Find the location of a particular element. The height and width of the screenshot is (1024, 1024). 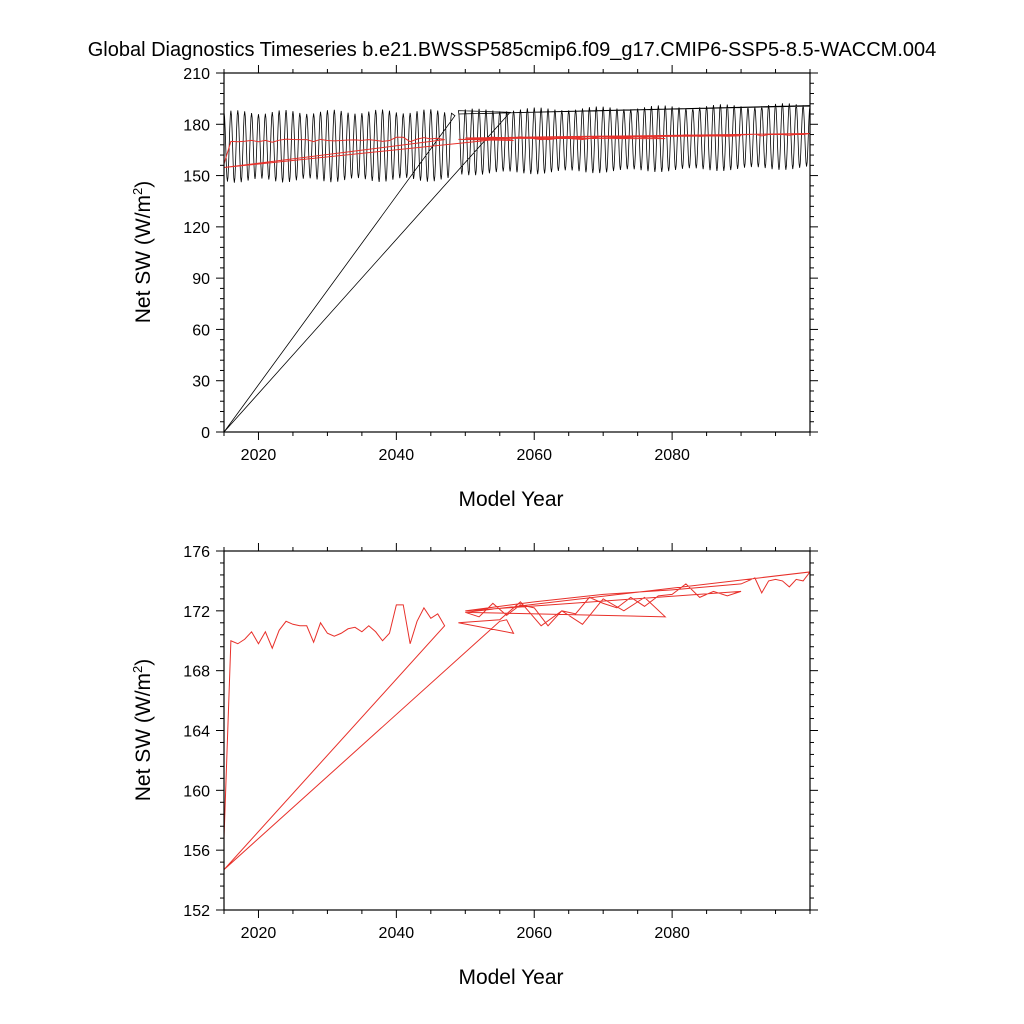

top-x-tick-label: 2020 is located at coordinates (259, 455).